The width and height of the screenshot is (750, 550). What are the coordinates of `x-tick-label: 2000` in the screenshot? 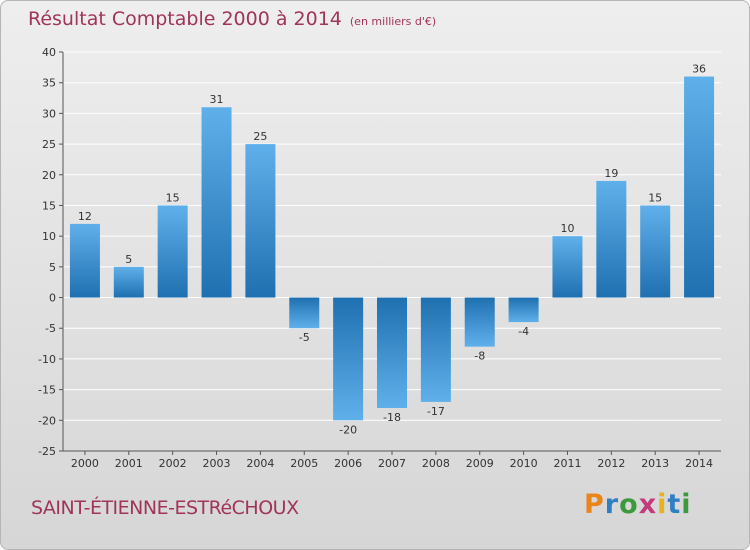 It's located at (85, 463).